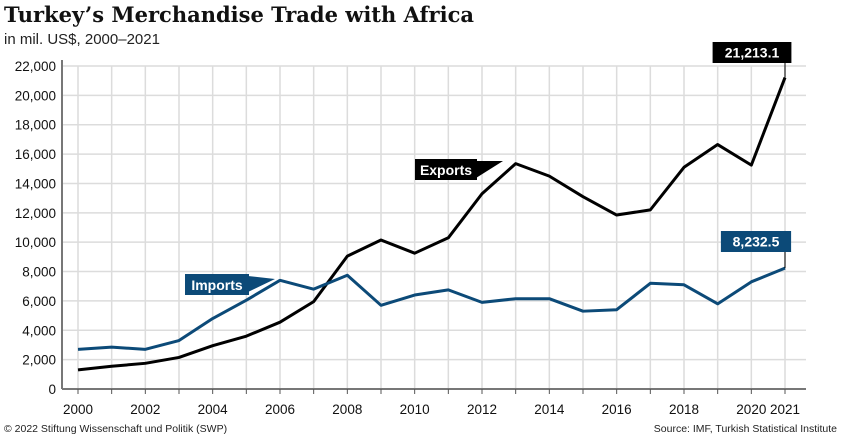 This screenshot has width=841, height=437. I want to click on y-tick-label: 16,000, so click(35, 154).